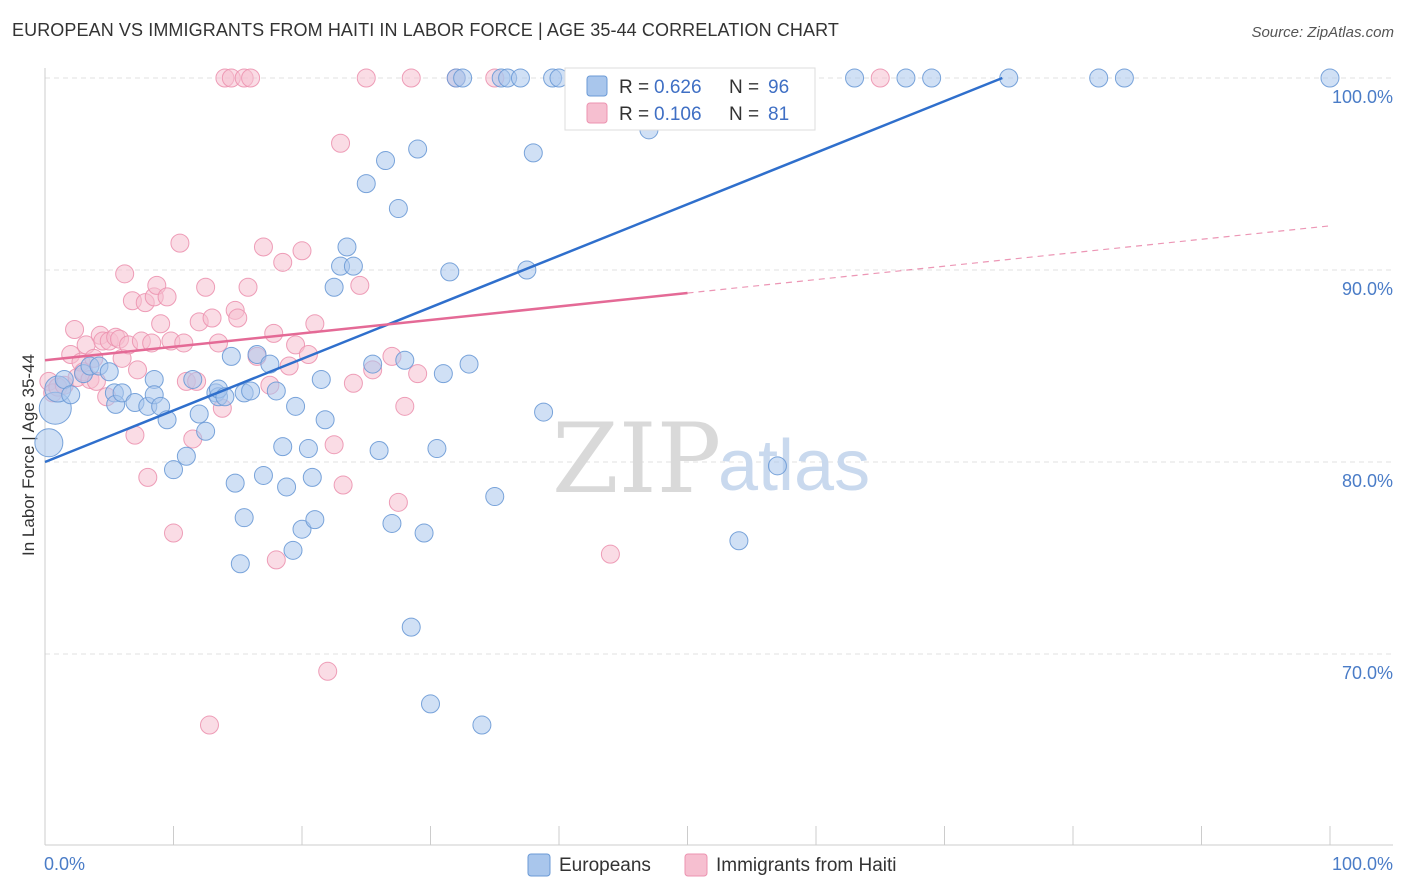 The width and height of the screenshot is (1406, 892). Describe the element at coordinates (690, 99) in the screenshot. I see `correlation-legend: R = 0.626 N = 96 R = 0.106 N = 81` at that location.